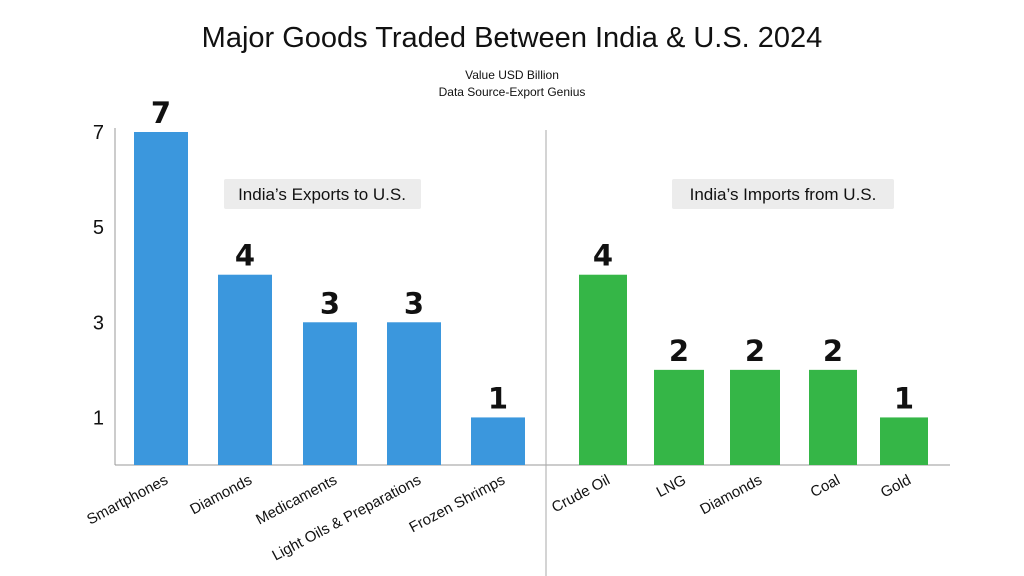 This screenshot has width=1024, height=576. Describe the element at coordinates (161, 113) in the screenshot. I see `data-label: 7` at that location.